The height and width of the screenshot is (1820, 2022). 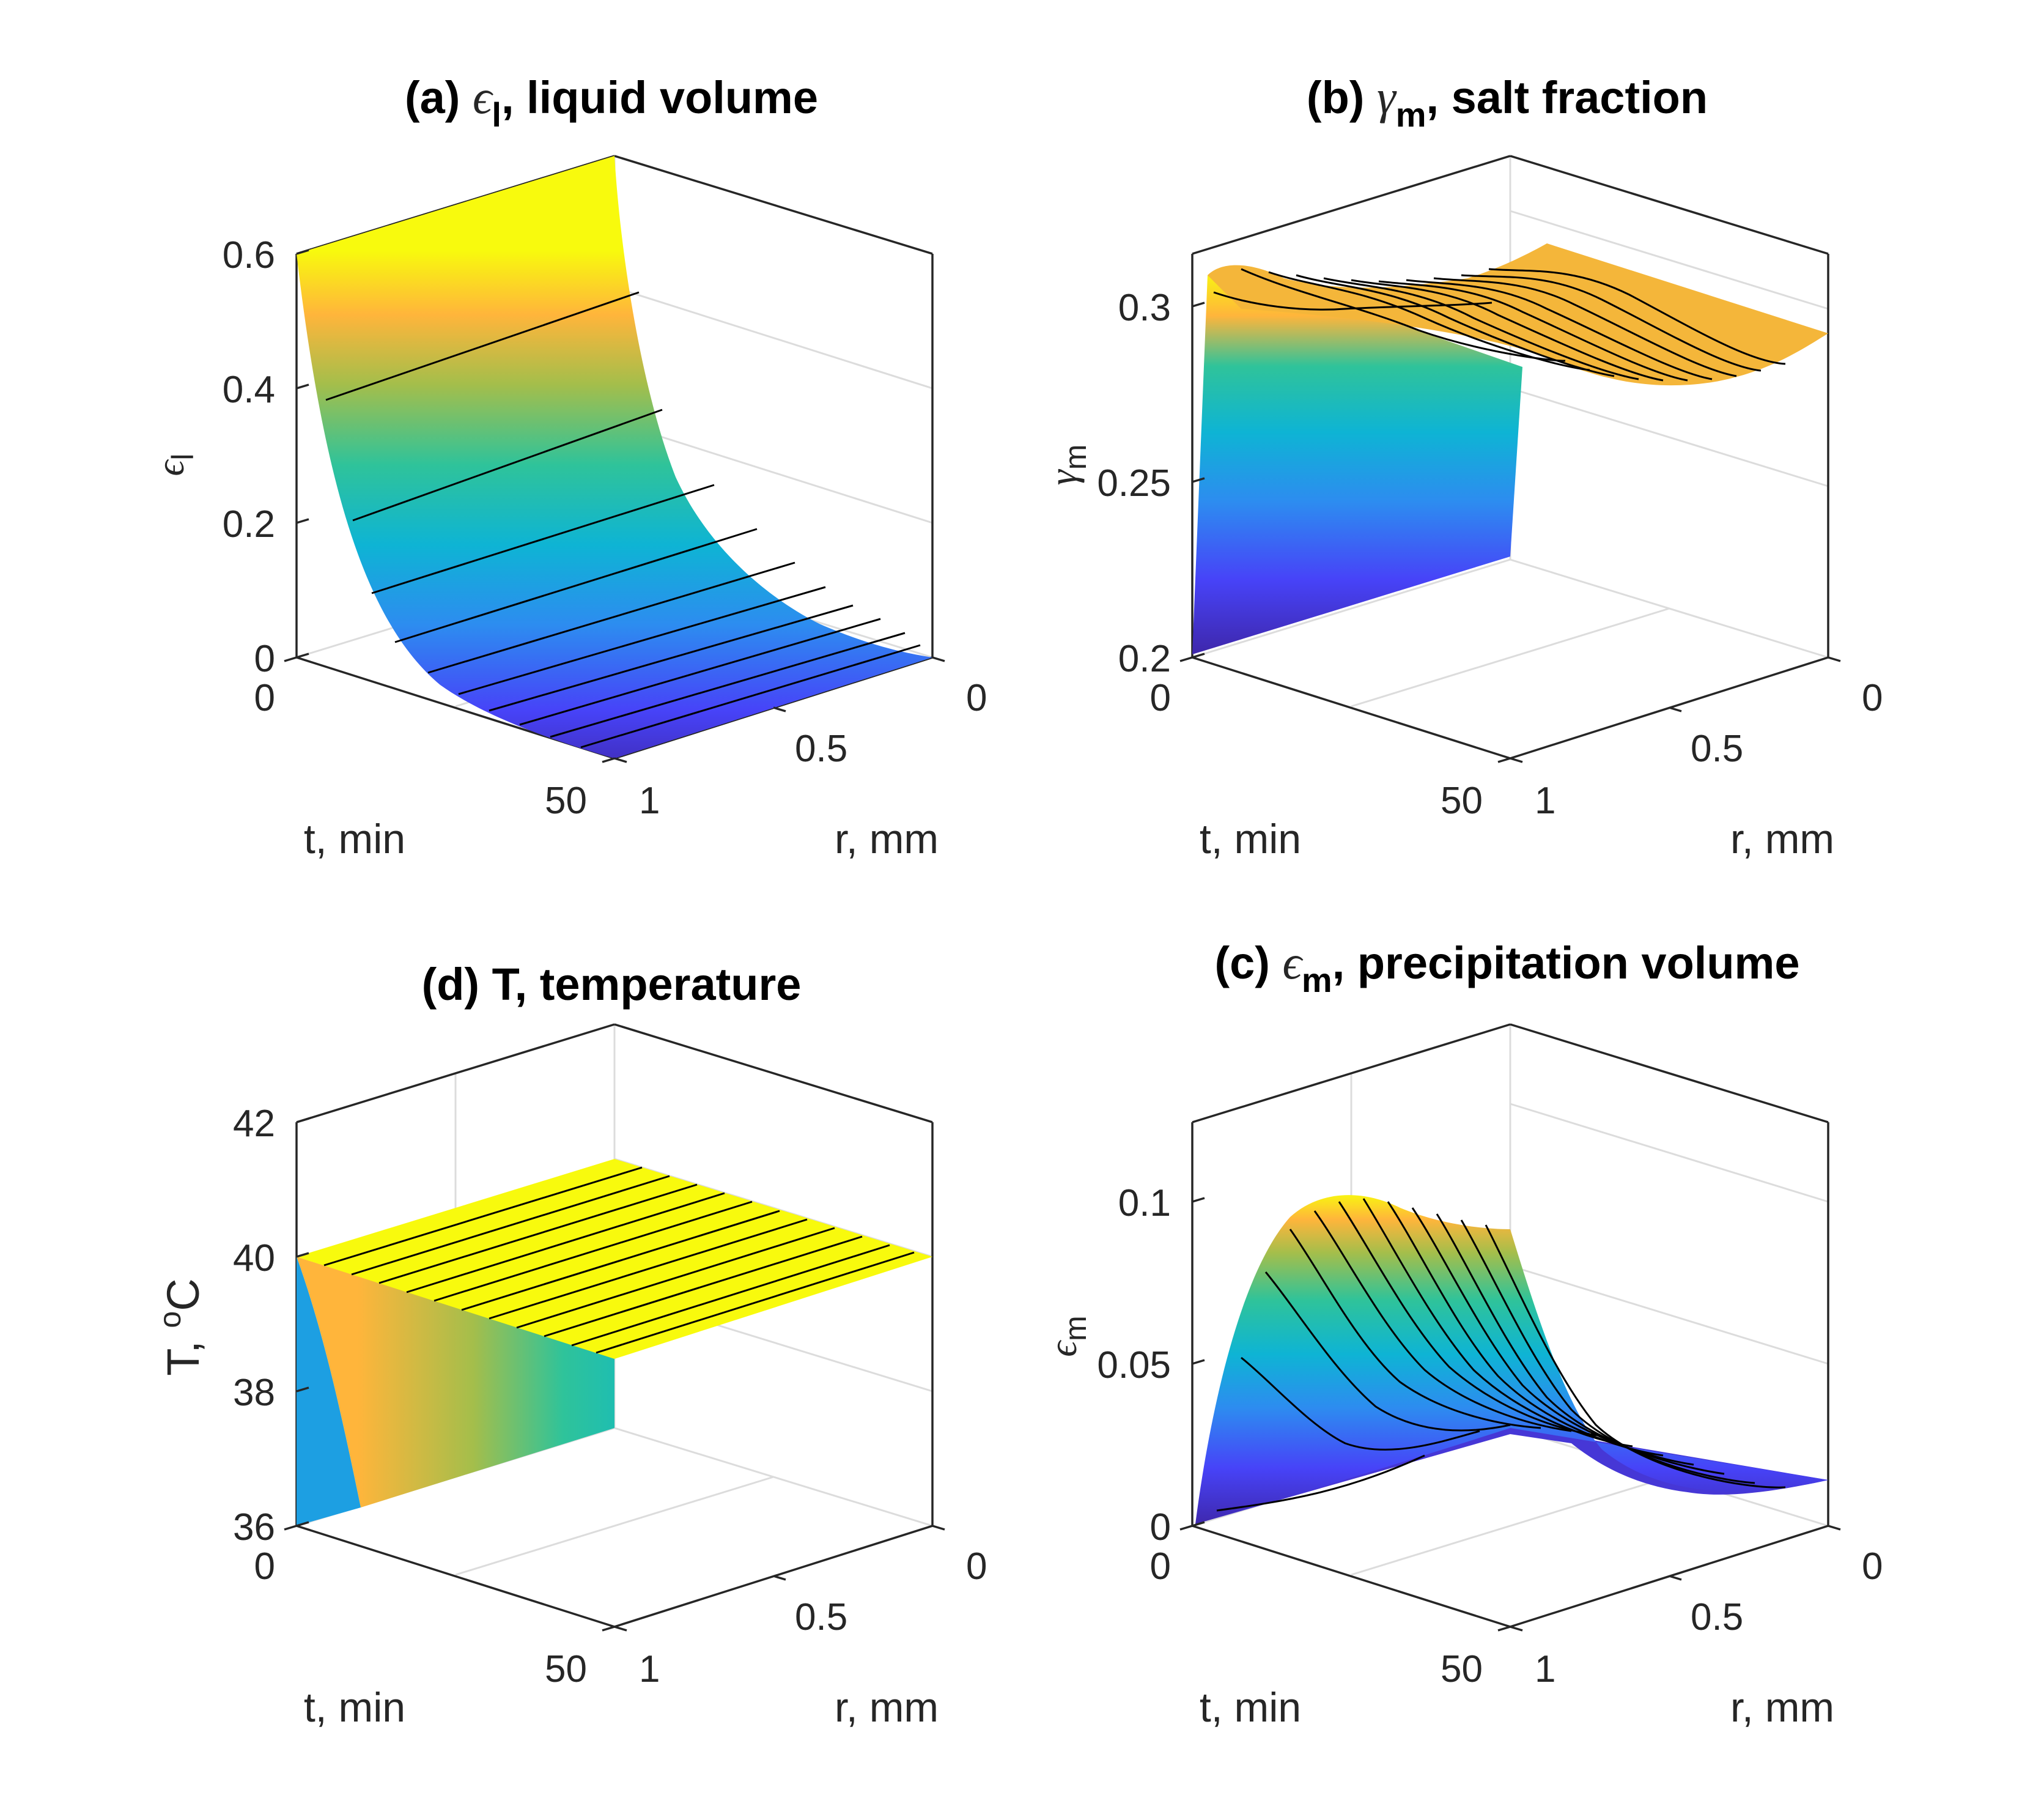 I want to click on panel-c-r-tick-1: 0.5, so click(x=1717, y=1617).